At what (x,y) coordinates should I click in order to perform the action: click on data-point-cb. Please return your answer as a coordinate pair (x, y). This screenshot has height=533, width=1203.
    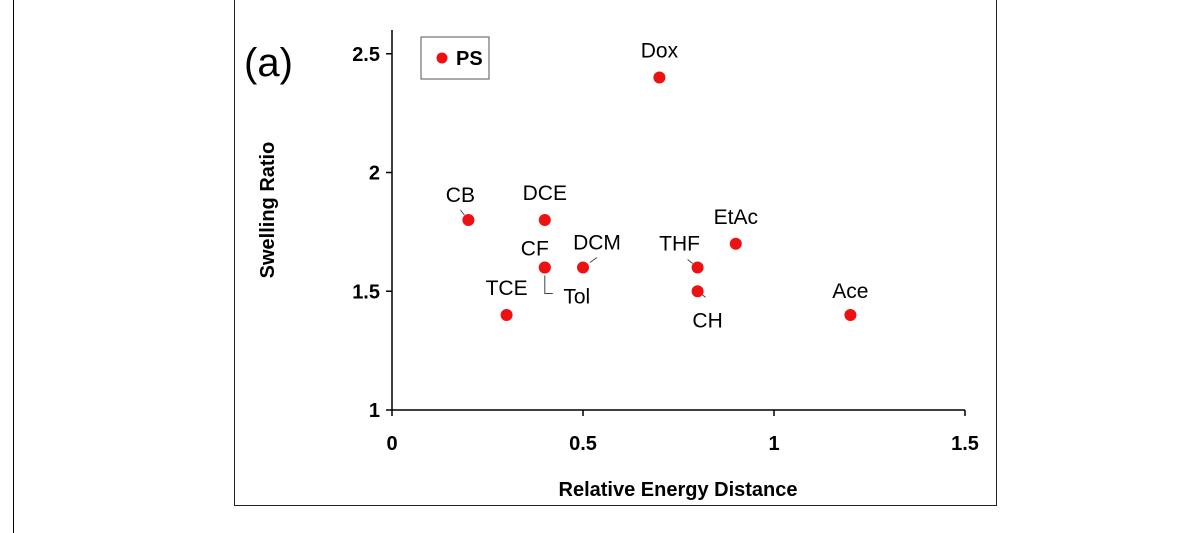
    Looking at the image, I should click on (468, 220).